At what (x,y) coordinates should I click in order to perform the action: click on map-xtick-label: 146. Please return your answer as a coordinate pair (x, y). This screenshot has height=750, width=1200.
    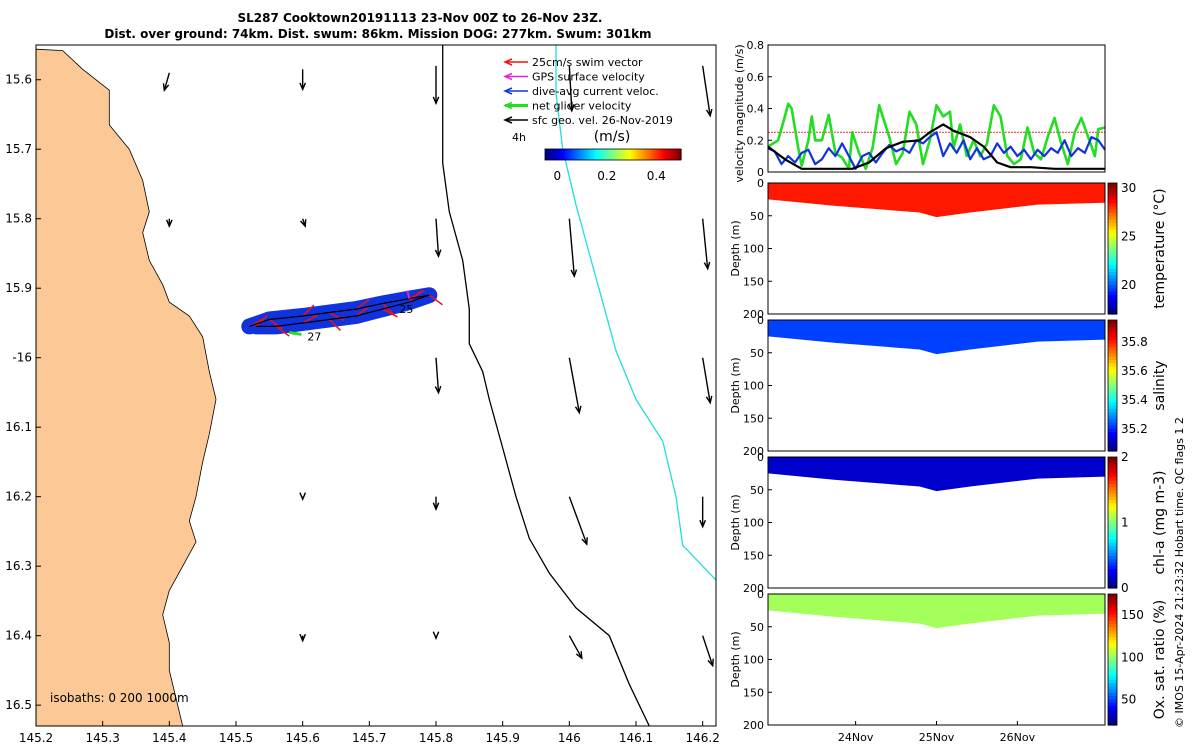
    Looking at the image, I should click on (569, 738).